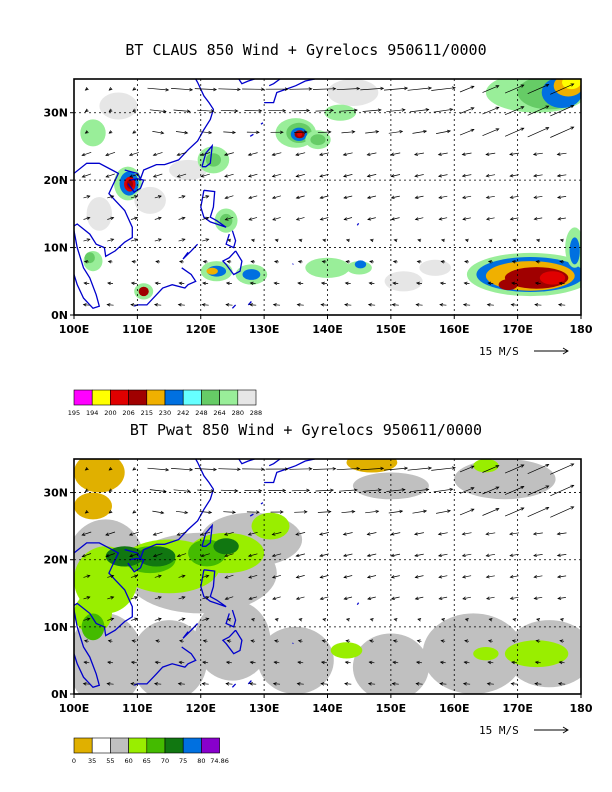 The image size is (612, 792). I want to click on x-tick-label: 140E, so click(327, 329).